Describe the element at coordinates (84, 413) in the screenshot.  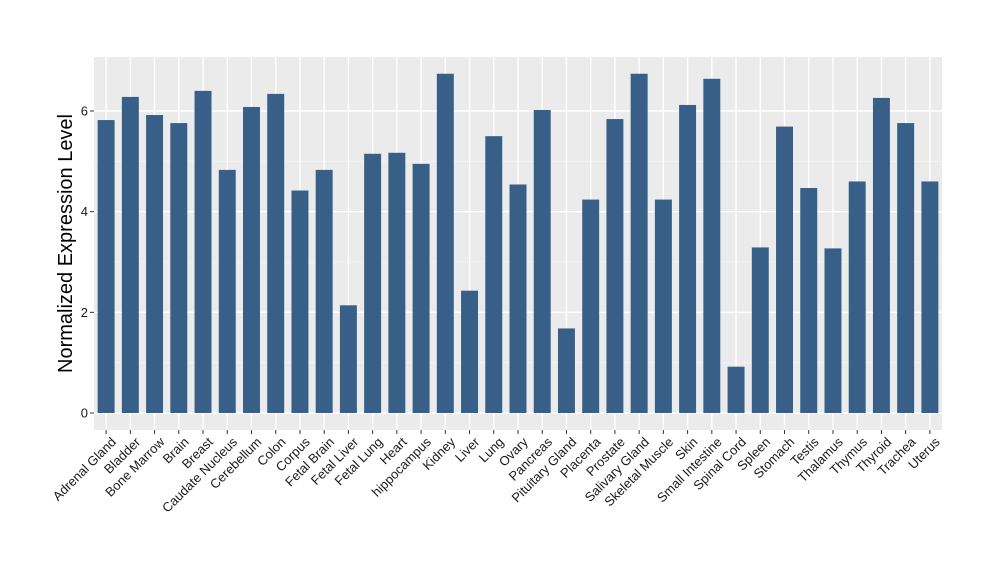
I see `y-tick-label: 0` at that location.